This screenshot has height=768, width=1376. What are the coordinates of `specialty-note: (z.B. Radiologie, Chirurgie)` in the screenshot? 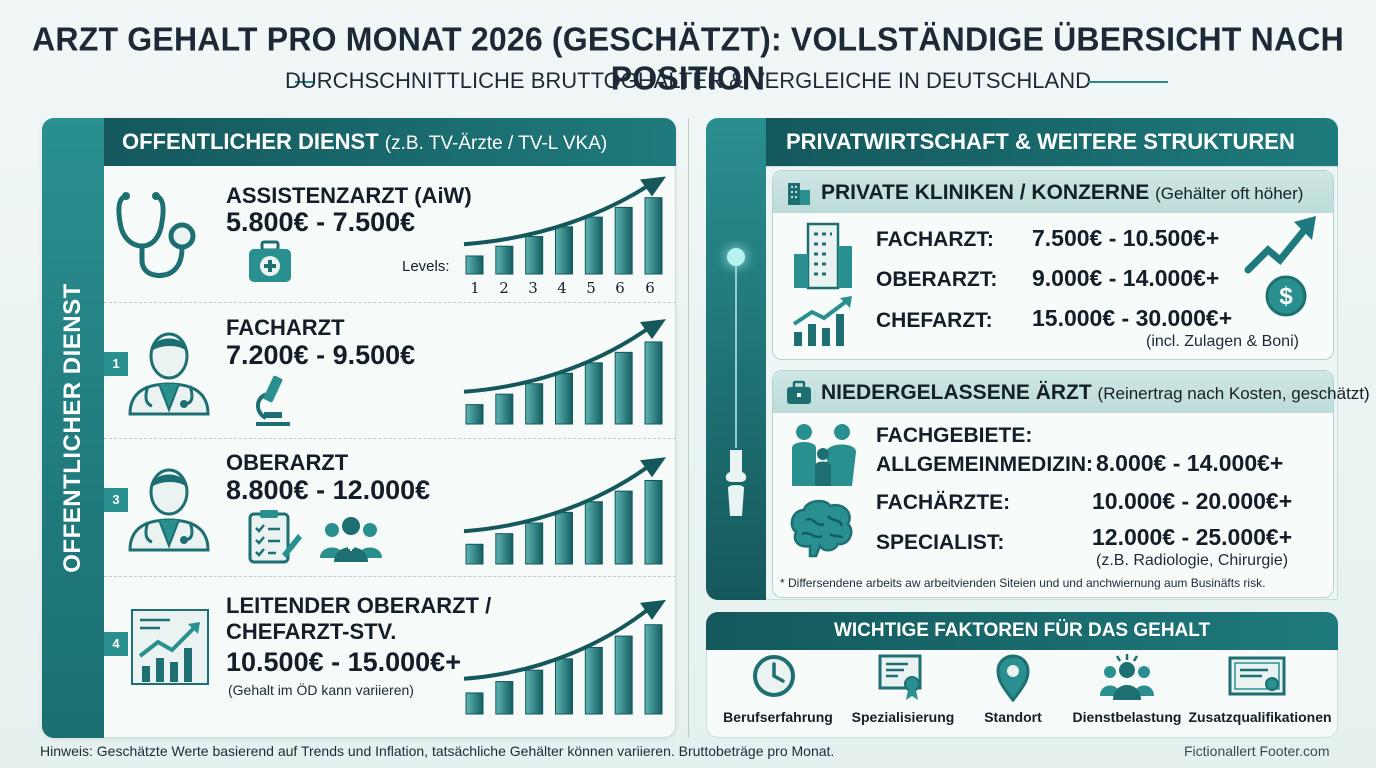 It's located at (1192, 560).